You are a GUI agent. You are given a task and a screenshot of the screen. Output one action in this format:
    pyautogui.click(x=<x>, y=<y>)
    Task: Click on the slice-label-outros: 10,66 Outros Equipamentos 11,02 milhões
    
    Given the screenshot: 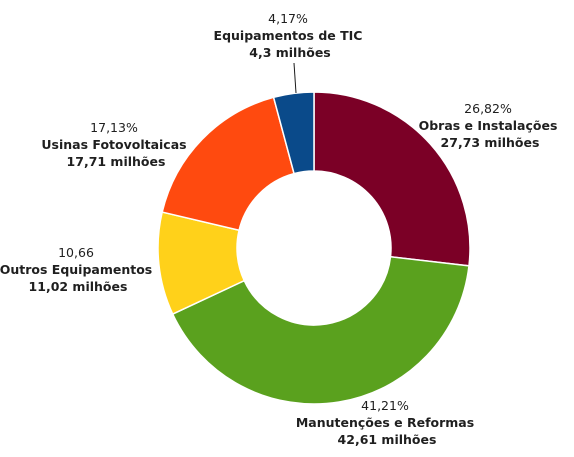 What is the action you would take?
    pyautogui.click(x=78, y=269)
    